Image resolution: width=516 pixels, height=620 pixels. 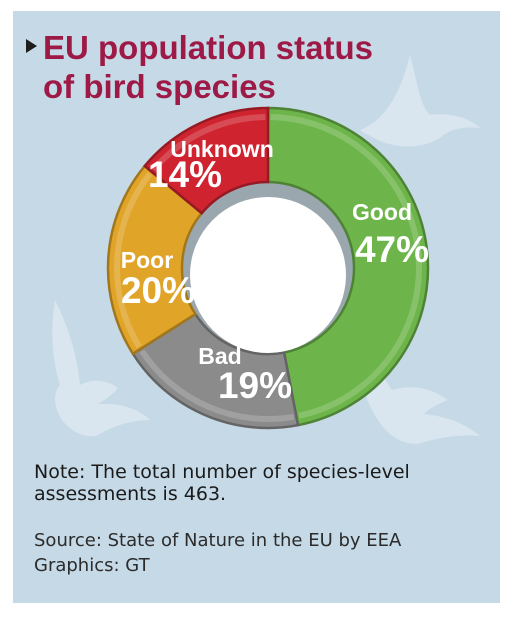 I want to click on title-line-1: EU population status, so click(x=208, y=47).